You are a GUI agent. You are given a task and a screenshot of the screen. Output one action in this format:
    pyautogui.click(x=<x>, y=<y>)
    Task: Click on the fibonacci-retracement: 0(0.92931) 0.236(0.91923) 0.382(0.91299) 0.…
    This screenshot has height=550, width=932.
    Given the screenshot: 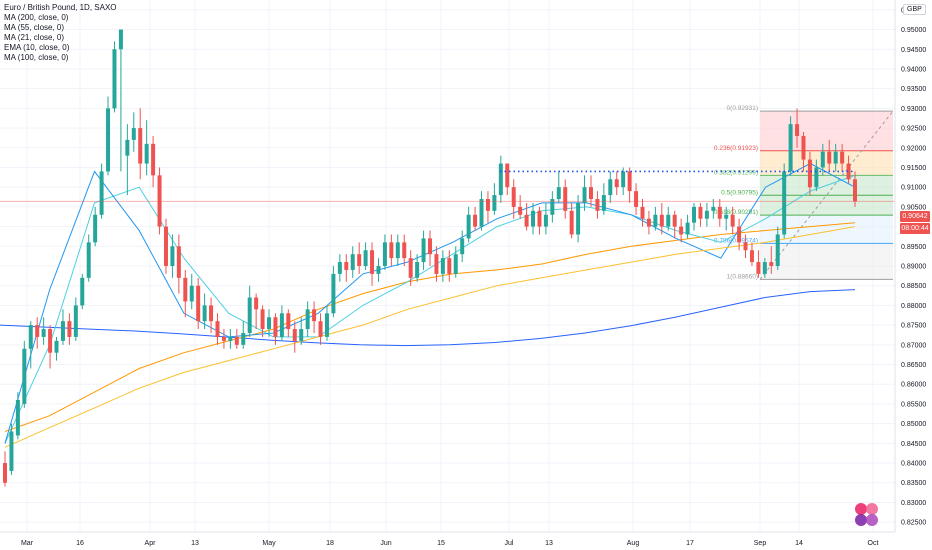 What is the action you would take?
    pyautogui.click(x=804, y=192)
    